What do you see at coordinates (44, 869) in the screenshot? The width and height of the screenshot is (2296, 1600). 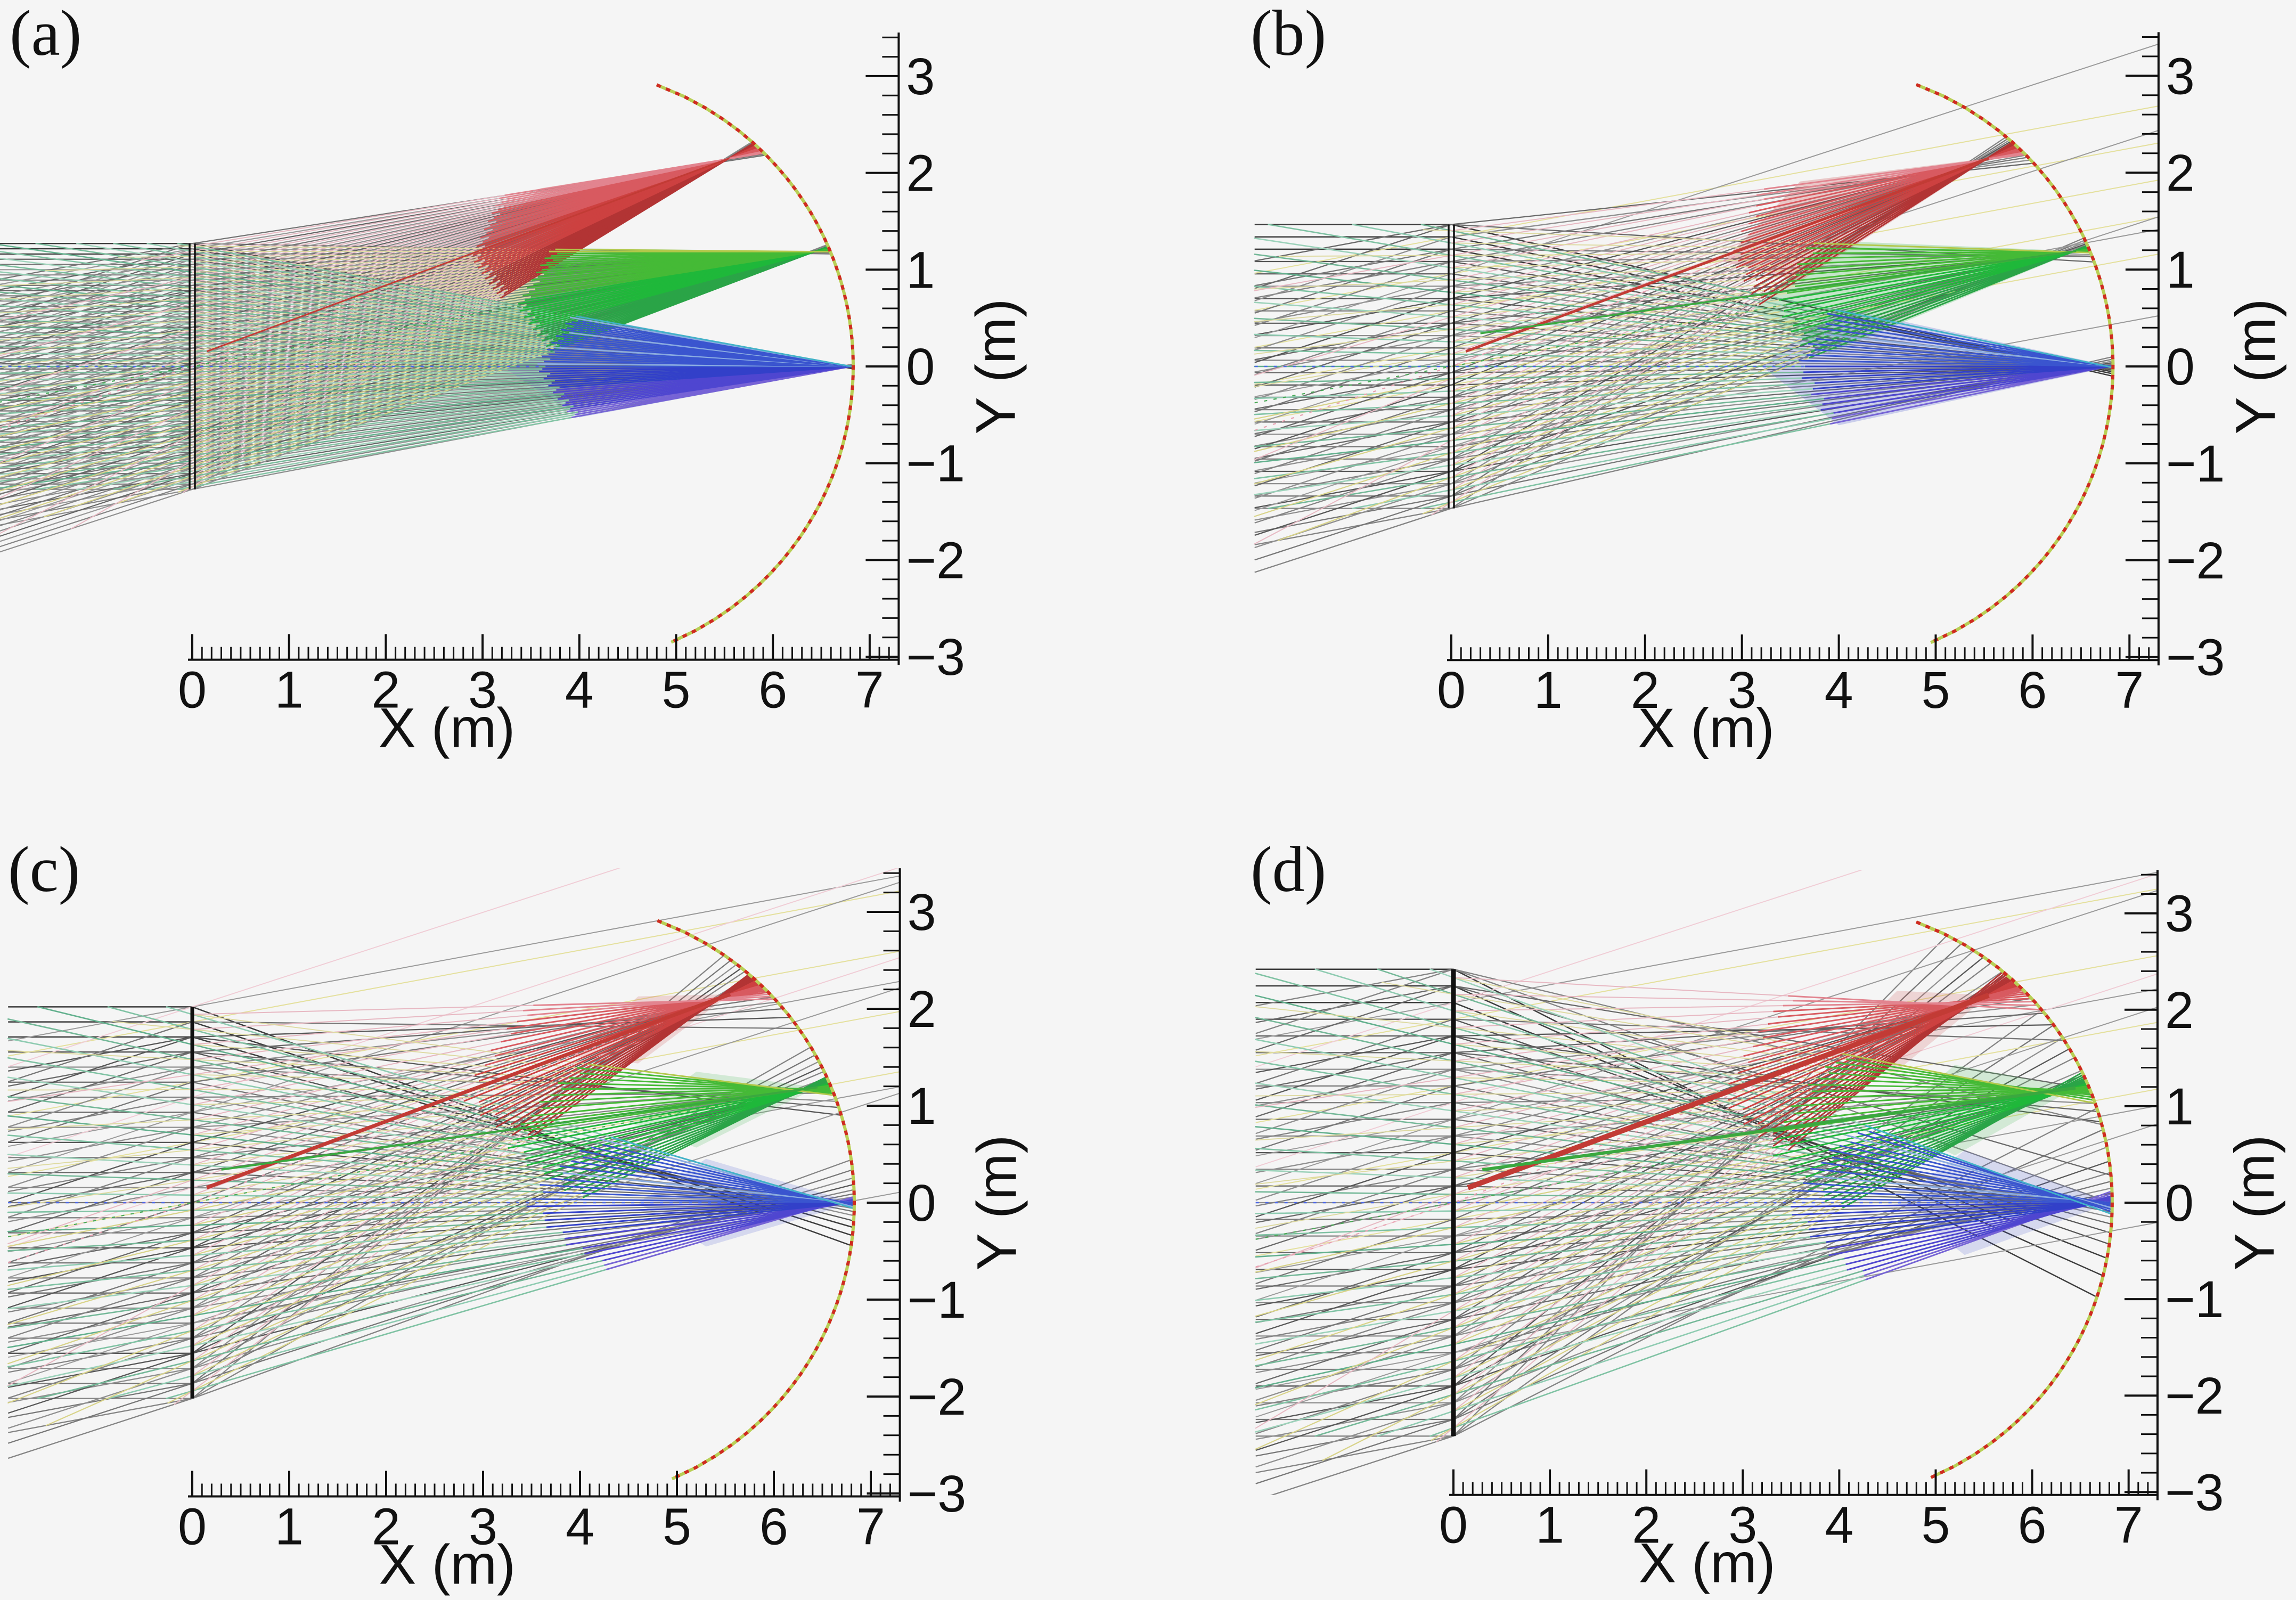 I see `svg-text: (c)` at bounding box center [44, 869].